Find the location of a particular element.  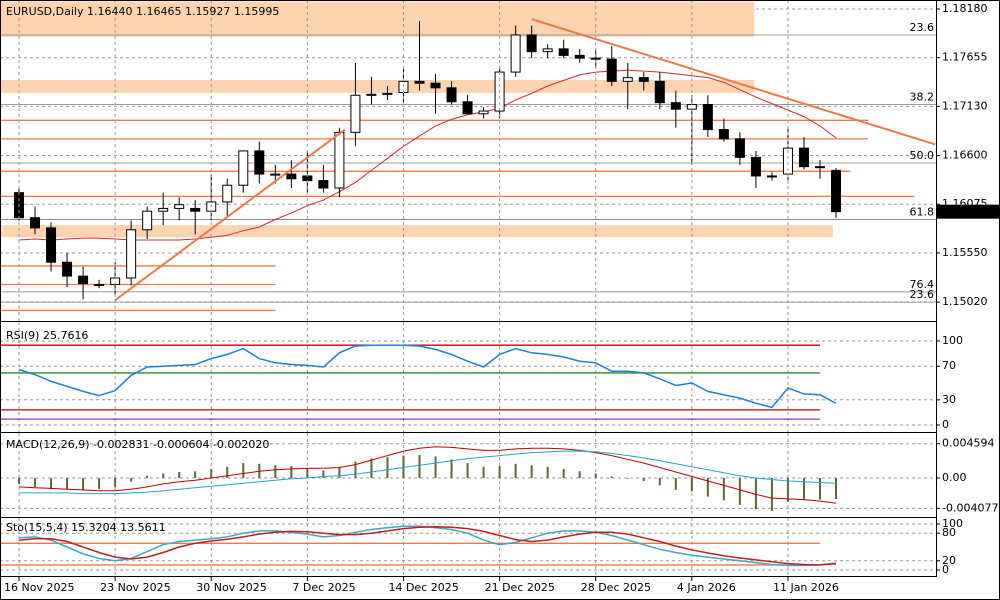

fib-label: 76.4 is located at coordinates (922, 284).